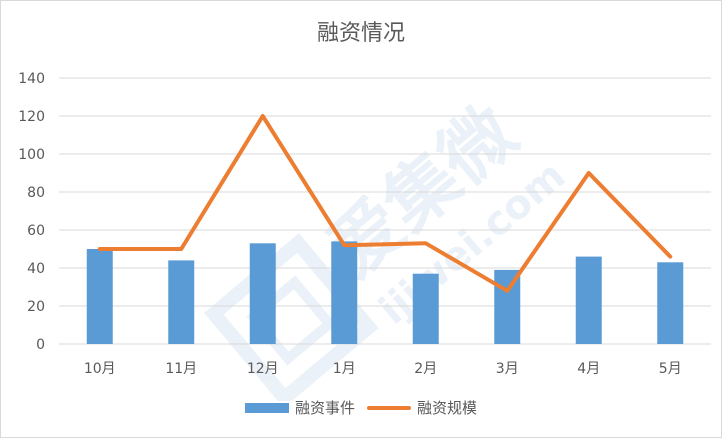 This screenshot has height=438, width=722. I want to click on legend-swatch-line, so click(389, 407).